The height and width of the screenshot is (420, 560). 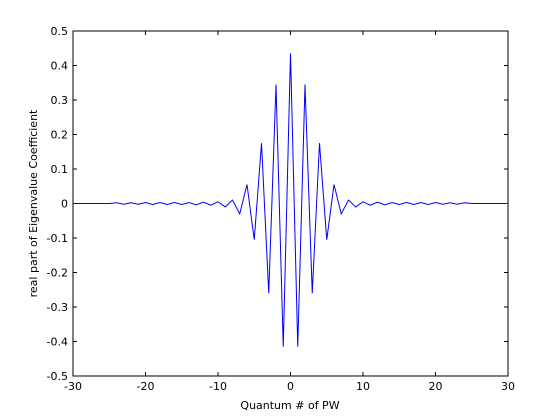 What do you see at coordinates (33, 203) in the screenshot?
I see `y-axis-label: real part of Eigenvalue Coefficient` at bounding box center [33, 203].